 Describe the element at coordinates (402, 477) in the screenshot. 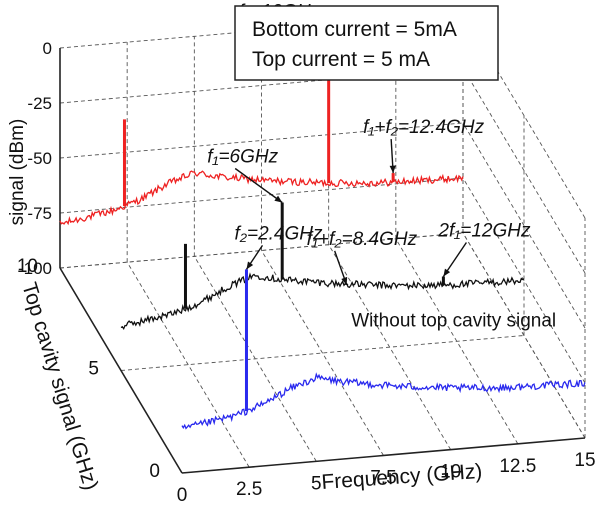

I see `x-axis-label: Frequency (GHz)` at that location.